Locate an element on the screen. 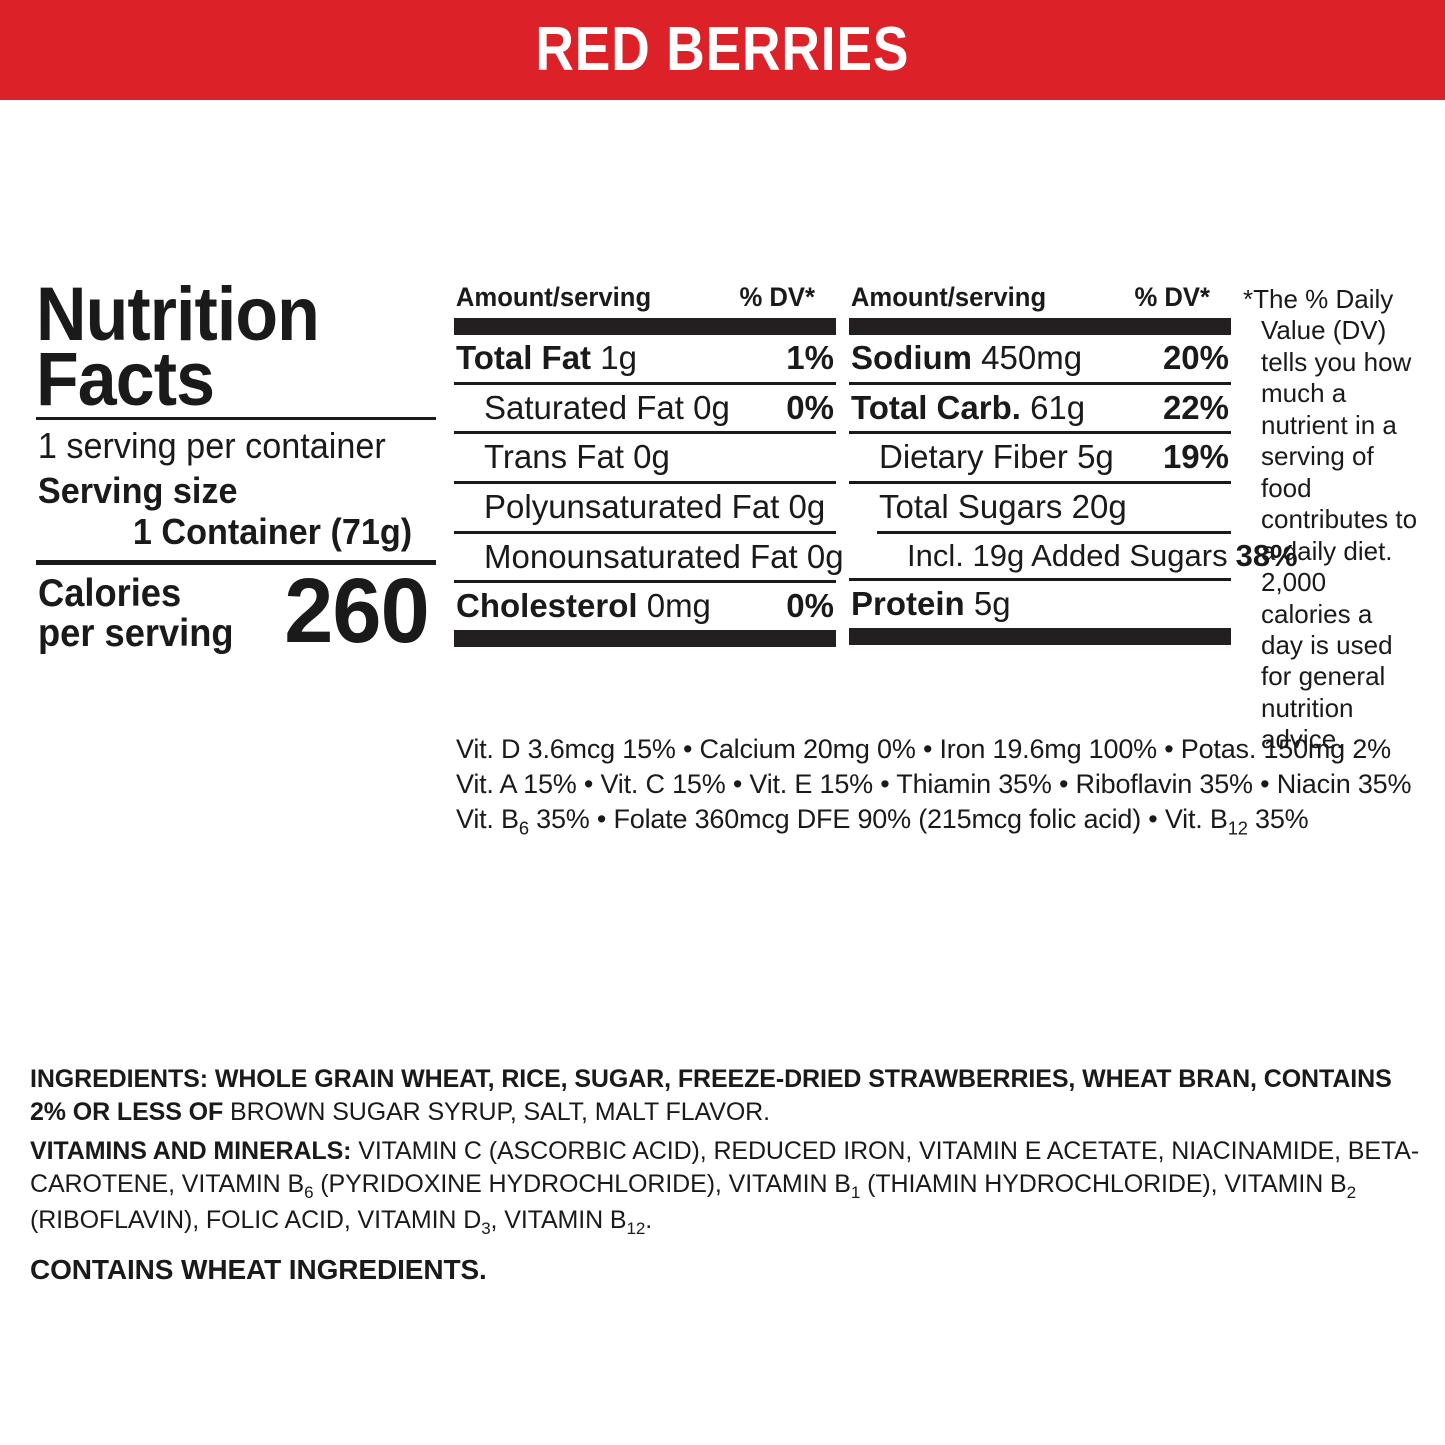  serving-size: Serving size 1 Container (71g) is located at coordinates (226, 514).